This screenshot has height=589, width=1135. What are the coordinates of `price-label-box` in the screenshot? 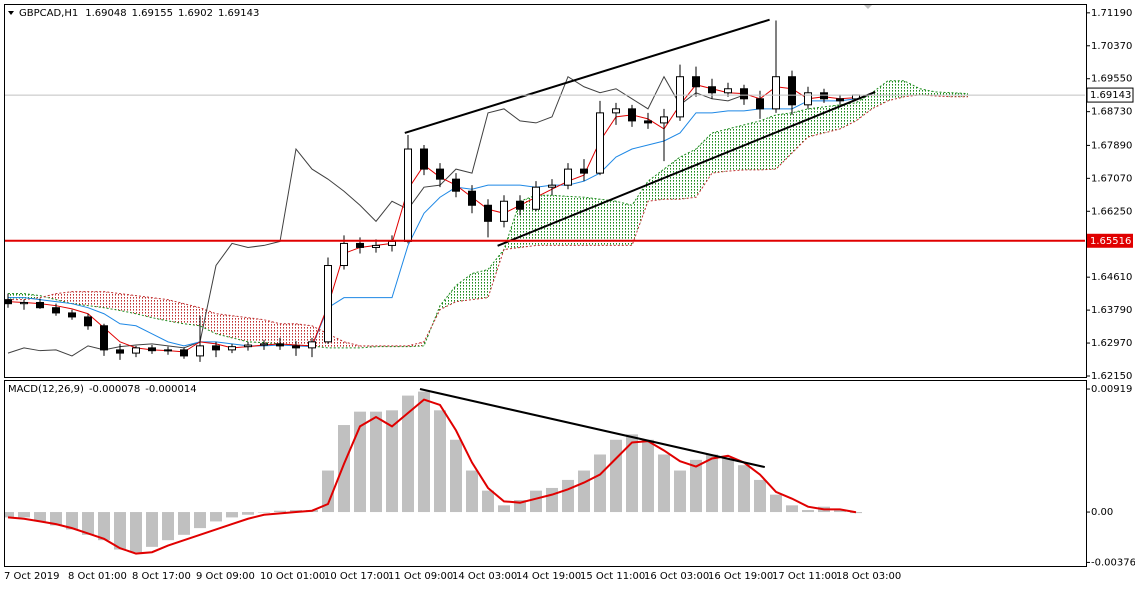 It's located at (1110, 95).